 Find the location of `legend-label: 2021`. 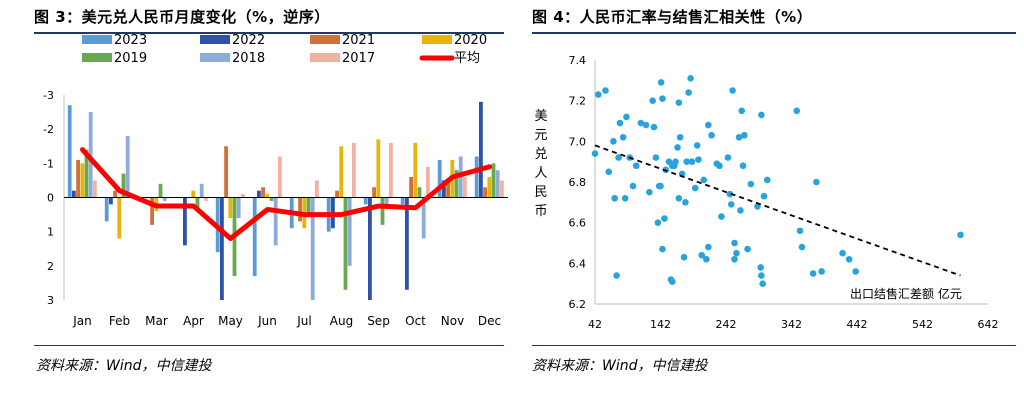

legend-label: 2021 is located at coordinates (358, 40).